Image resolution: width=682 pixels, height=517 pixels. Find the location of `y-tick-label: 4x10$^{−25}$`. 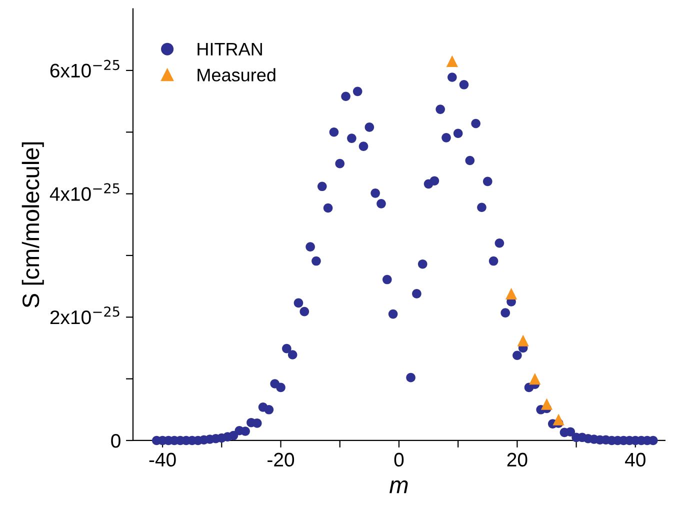

y-tick-label: 4x10$^{−25}$ is located at coordinates (85, 192).